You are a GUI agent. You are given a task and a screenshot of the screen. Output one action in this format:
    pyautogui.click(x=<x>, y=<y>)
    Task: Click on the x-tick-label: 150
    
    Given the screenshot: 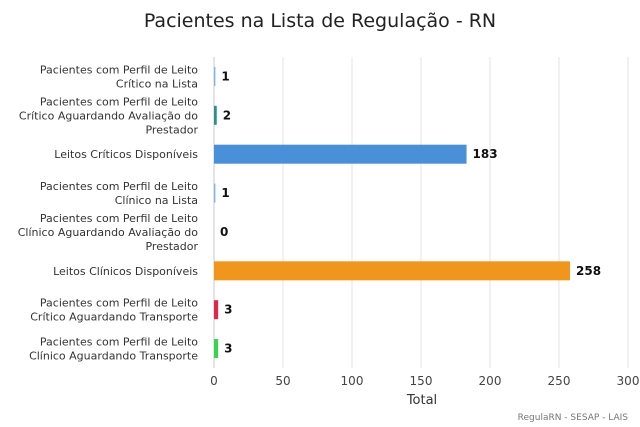 What is the action you would take?
    pyautogui.click(x=421, y=381)
    